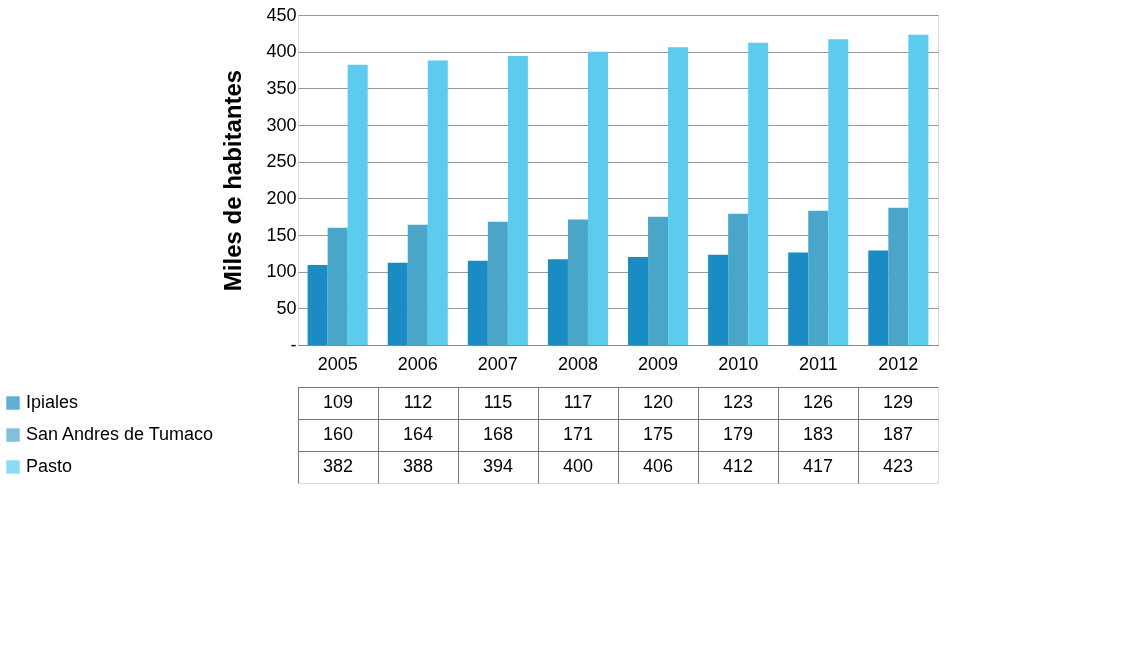 This screenshot has height=650, width=1126. I want to click on data-label: 109, so click(338, 402).